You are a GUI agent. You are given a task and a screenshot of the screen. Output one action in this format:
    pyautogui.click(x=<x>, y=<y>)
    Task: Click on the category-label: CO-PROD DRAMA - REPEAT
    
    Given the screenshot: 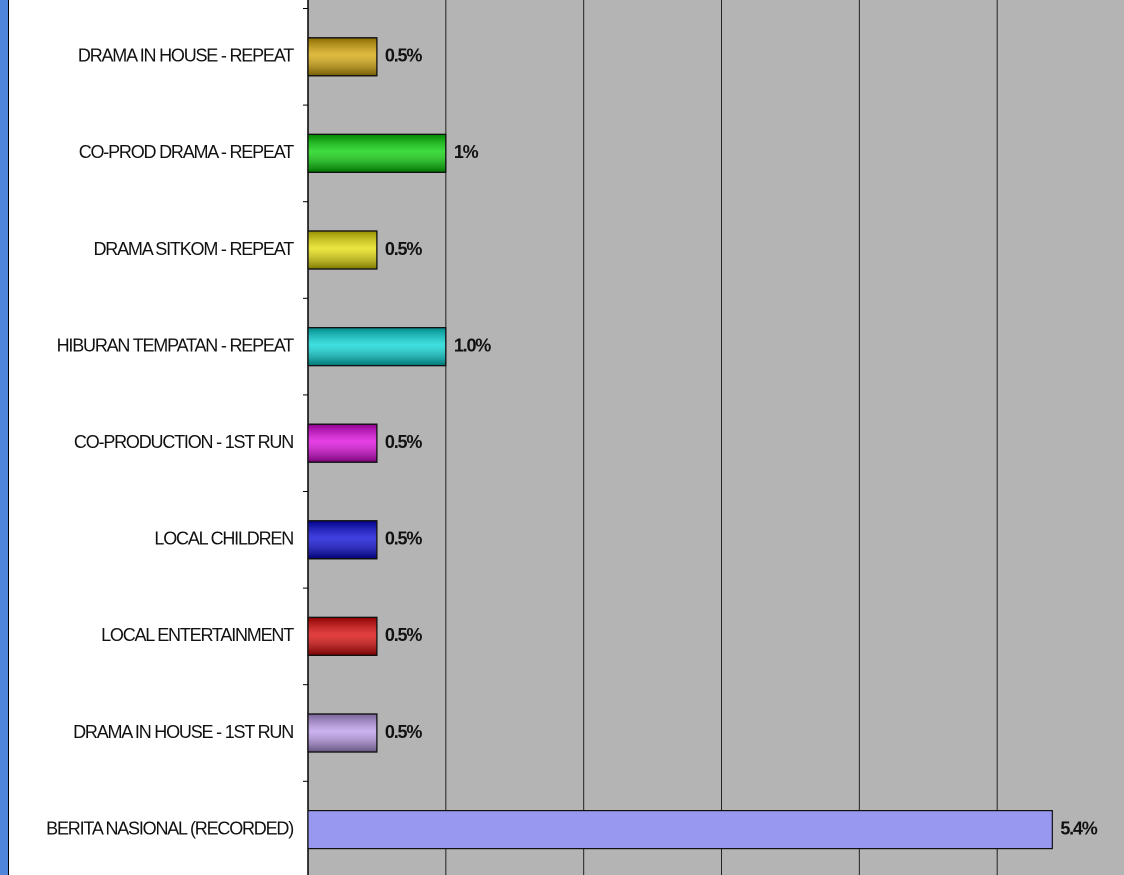 What is the action you would take?
    pyautogui.click(x=186, y=152)
    